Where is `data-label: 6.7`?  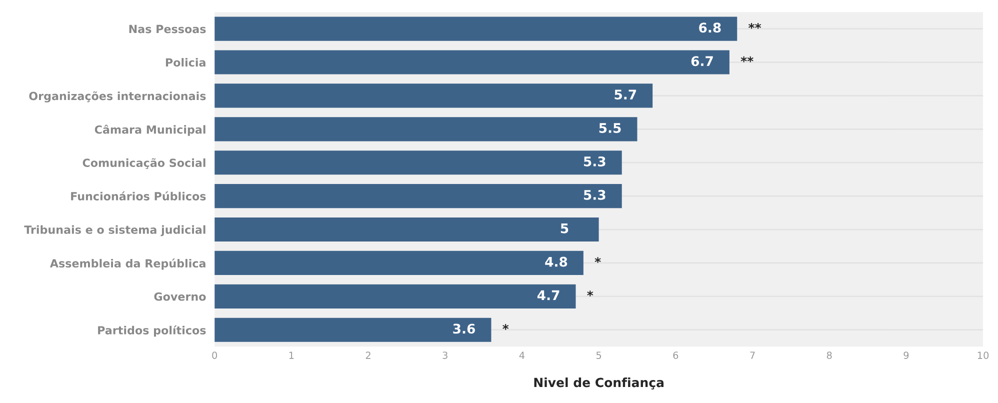 data-label: 6.7 is located at coordinates (702, 61).